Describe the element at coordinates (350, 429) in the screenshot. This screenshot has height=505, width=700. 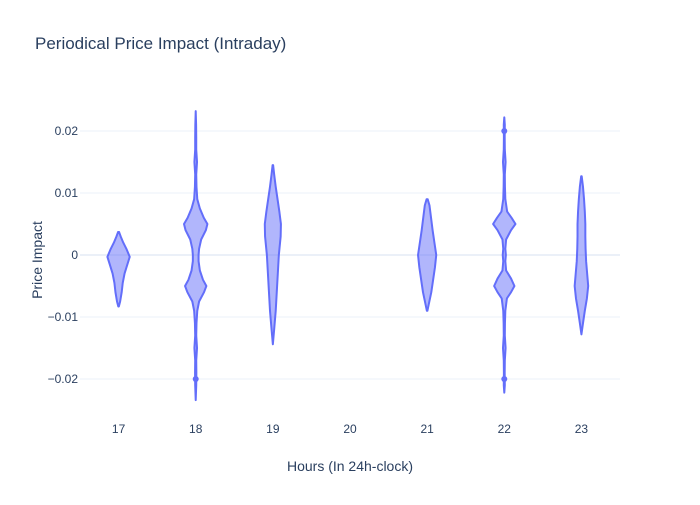
I see `x-tick-label: 20` at that location.